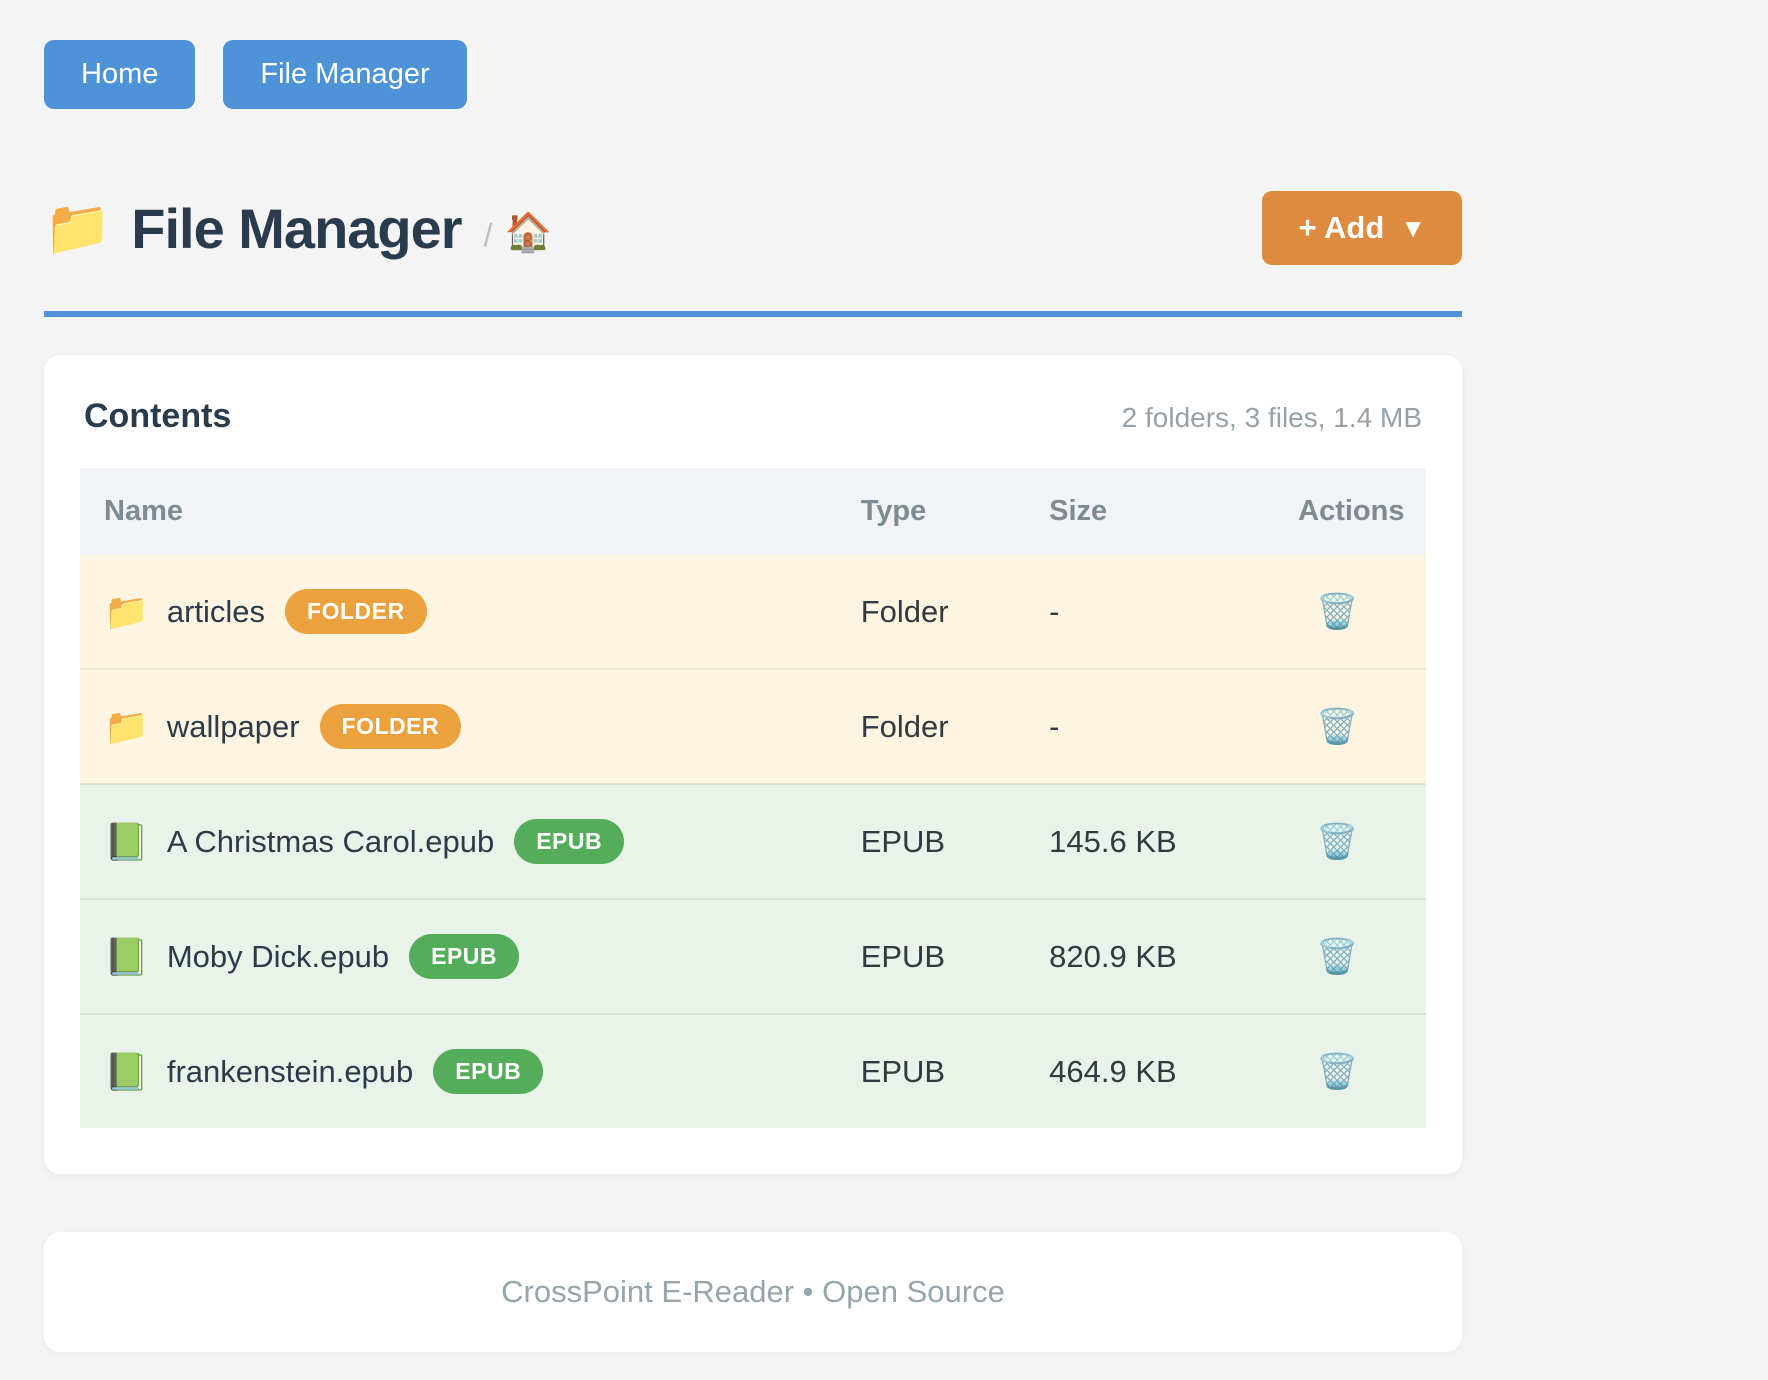 This screenshot has height=1380, width=1768. I want to click on folder-icon: 📁, so click(78, 227).